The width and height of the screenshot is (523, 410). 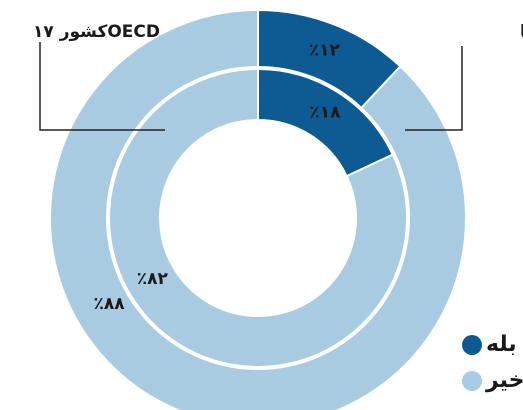 What do you see at coordinates (325, 112) in the screenshot?
I see `value-label: ٪۱۸` at bounding box center [325, 112].